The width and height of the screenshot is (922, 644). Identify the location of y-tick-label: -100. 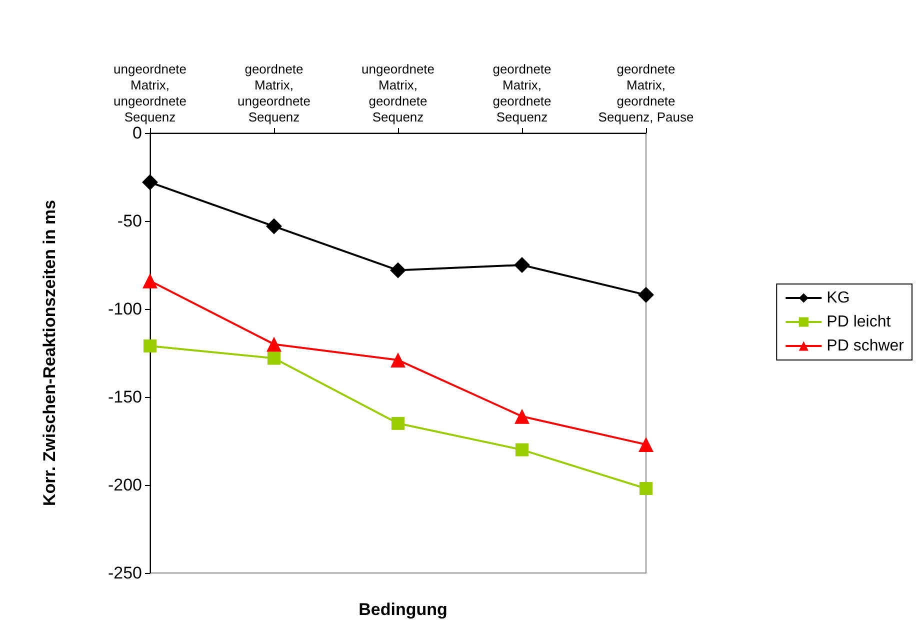
(125, 309).